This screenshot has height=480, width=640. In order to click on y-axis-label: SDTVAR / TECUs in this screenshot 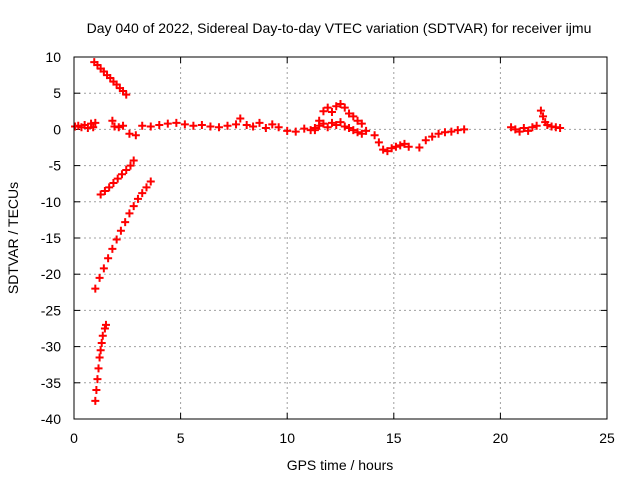, I will do `click(13, 238)`.